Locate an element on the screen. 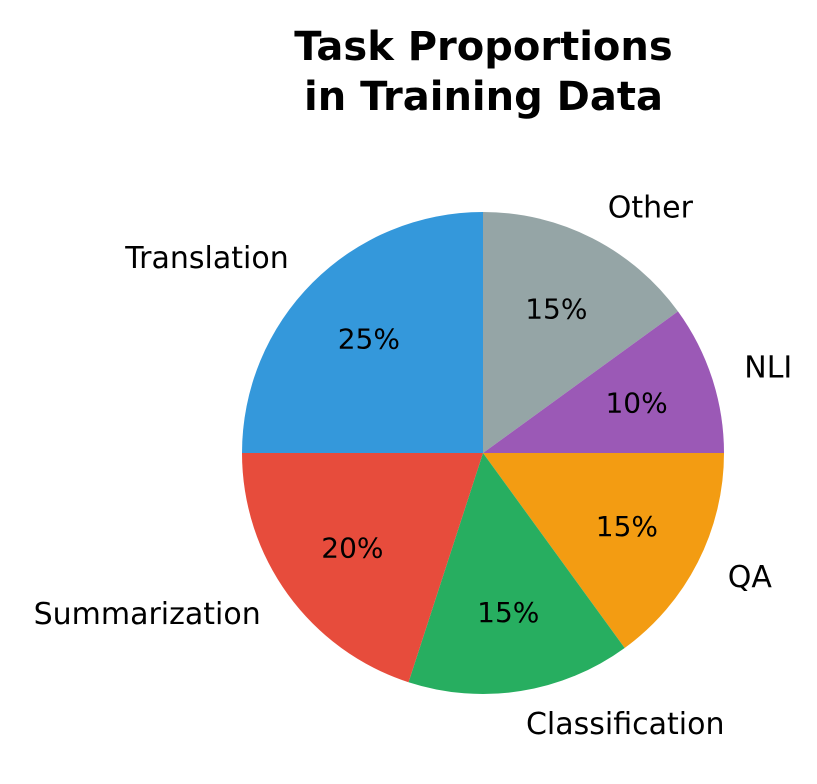 The image size is (817, 784). pie-slice-other is located at coordinates (580, 332).